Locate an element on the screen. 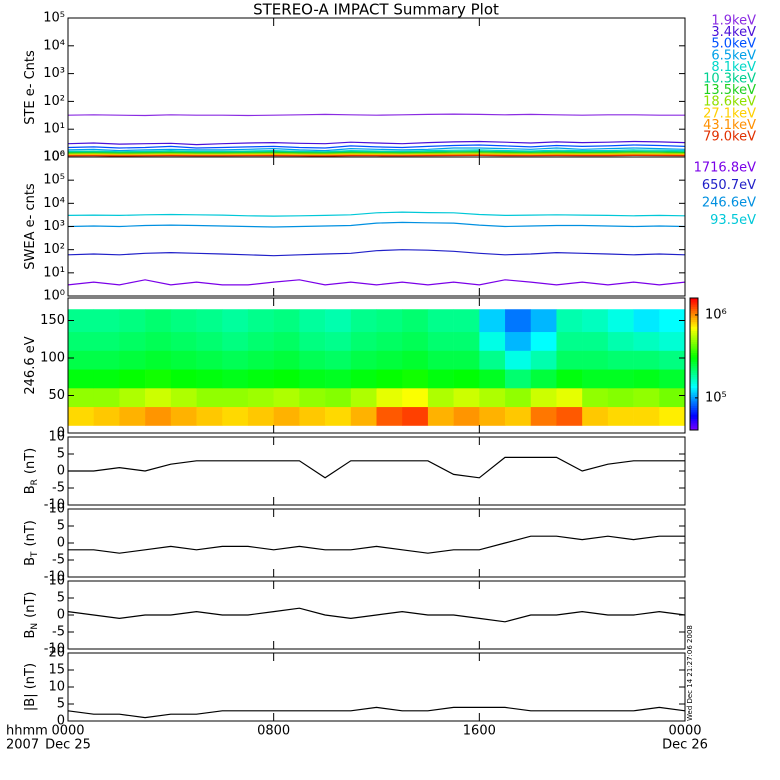  y-tick-label: -10 is located at coordinates (54, 577).